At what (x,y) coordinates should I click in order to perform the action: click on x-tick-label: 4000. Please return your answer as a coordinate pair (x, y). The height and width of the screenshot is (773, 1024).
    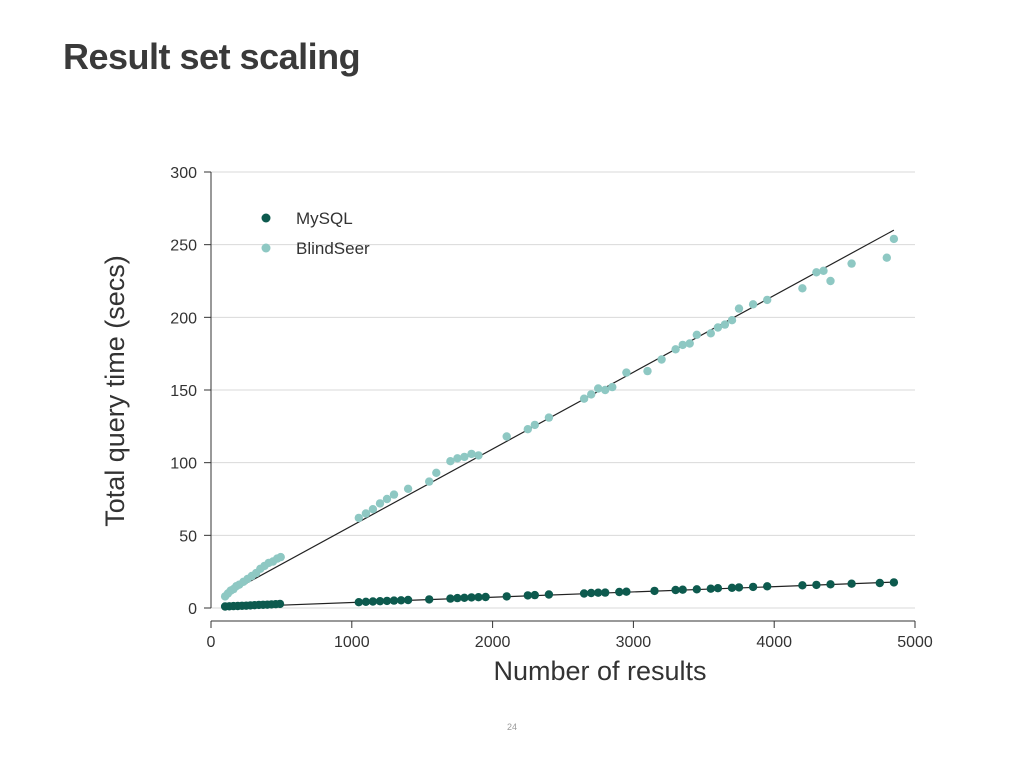
    Looking at the image, I should click on (774, 642).